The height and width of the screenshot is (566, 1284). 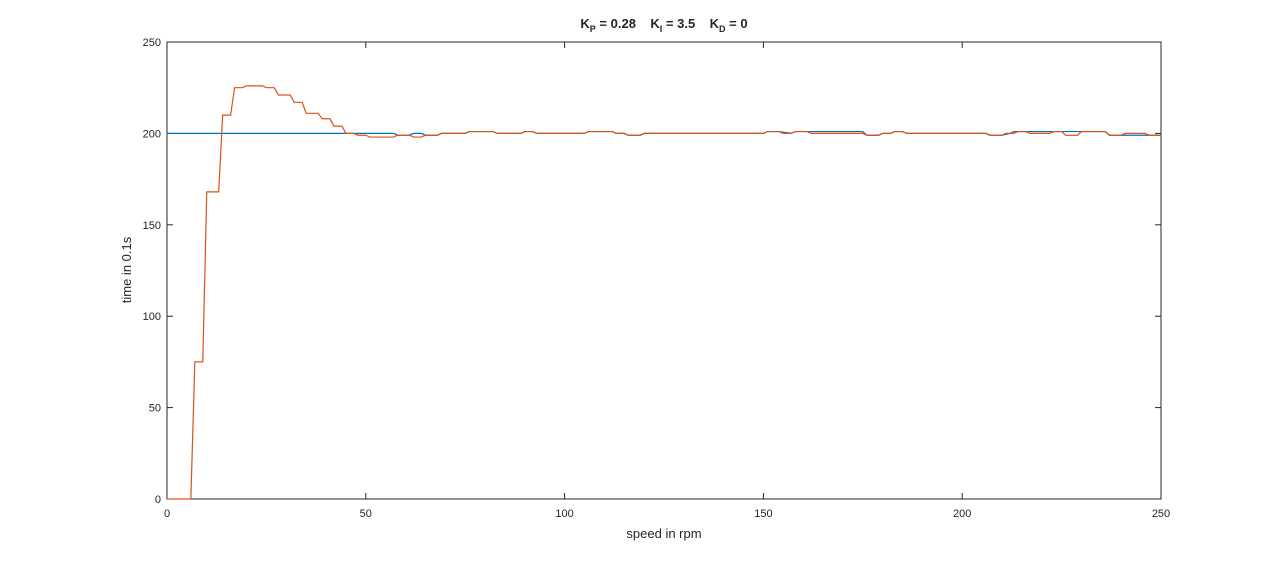 I want to click on y-tick-label: 250, so click(x=152, y=43).